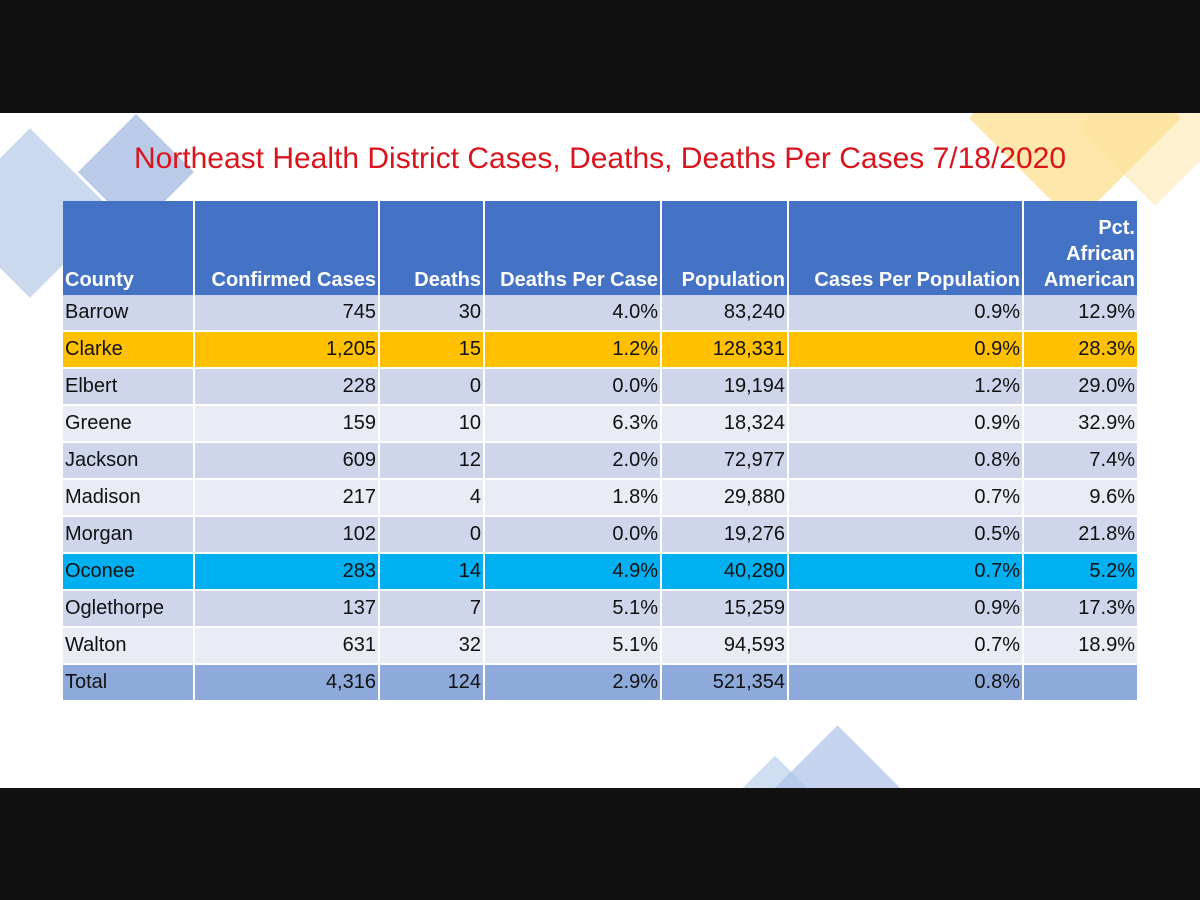 The image size is (1200, 900). Describe the element at coordinates (432, 248) in the screenshot. I see `header-deaths: Deaths` at that location.